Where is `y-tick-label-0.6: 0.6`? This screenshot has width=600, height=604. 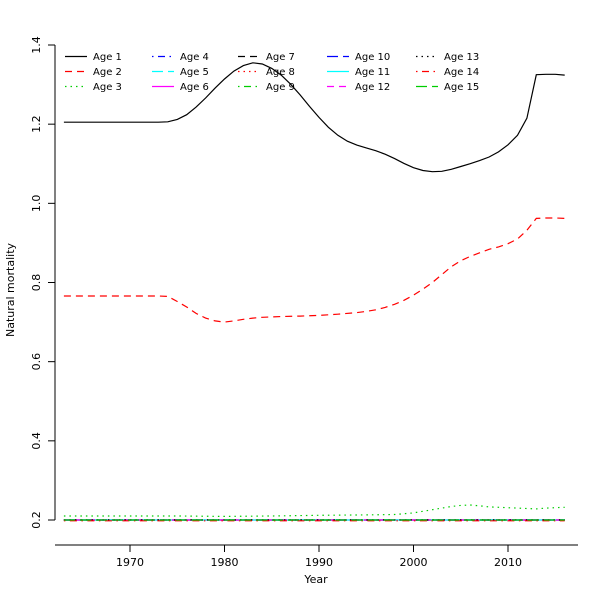
y-tick-label-0.6: 0.6 is located at coordinates (36, 362).